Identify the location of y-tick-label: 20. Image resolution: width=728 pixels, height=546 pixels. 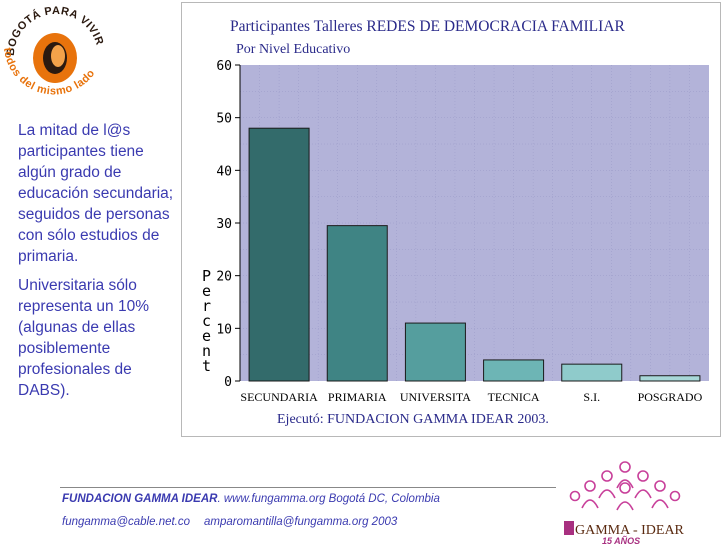
(224, 277).